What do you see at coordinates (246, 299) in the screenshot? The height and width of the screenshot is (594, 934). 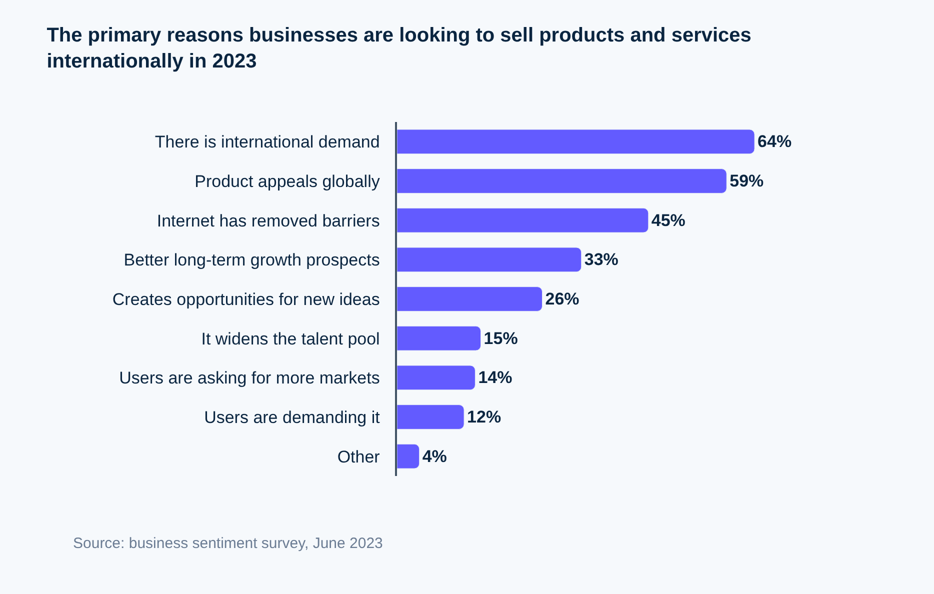 I see `y-tick-label: Creates opportunities for new ideas` at bounding box center [246, 299].